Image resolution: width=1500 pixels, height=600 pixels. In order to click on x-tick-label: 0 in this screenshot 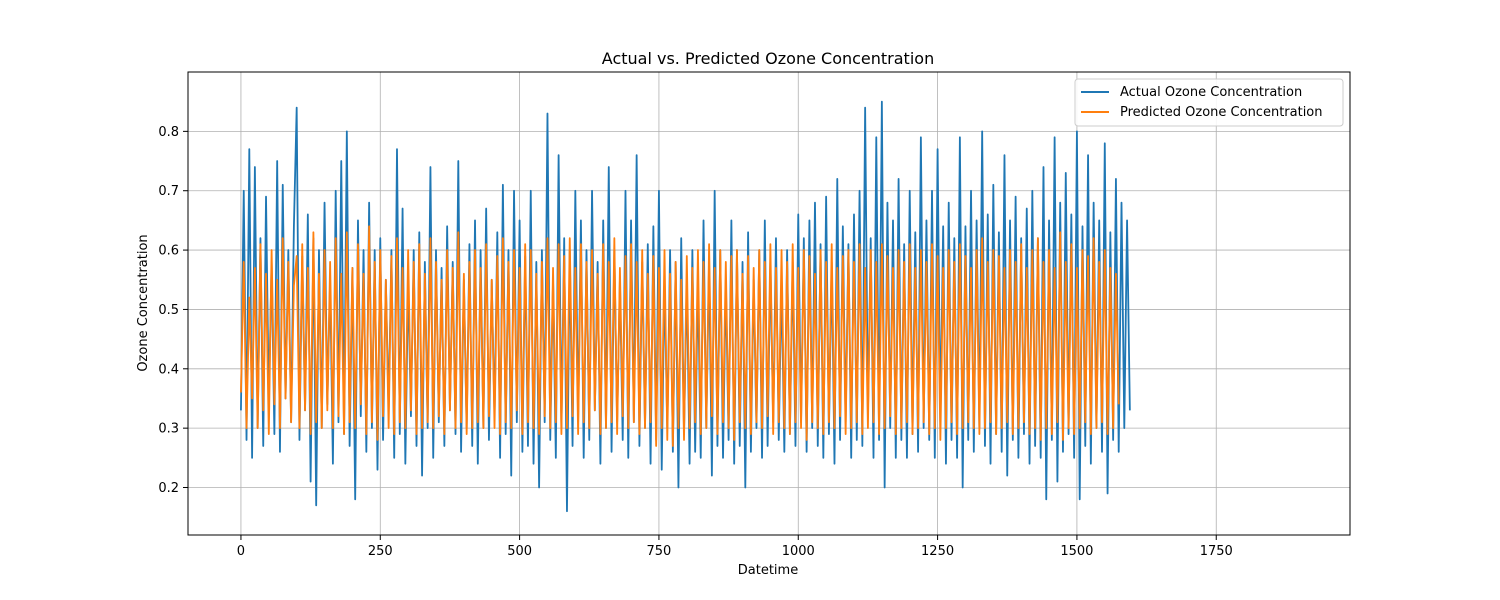, I will do `click(241, 551)`.